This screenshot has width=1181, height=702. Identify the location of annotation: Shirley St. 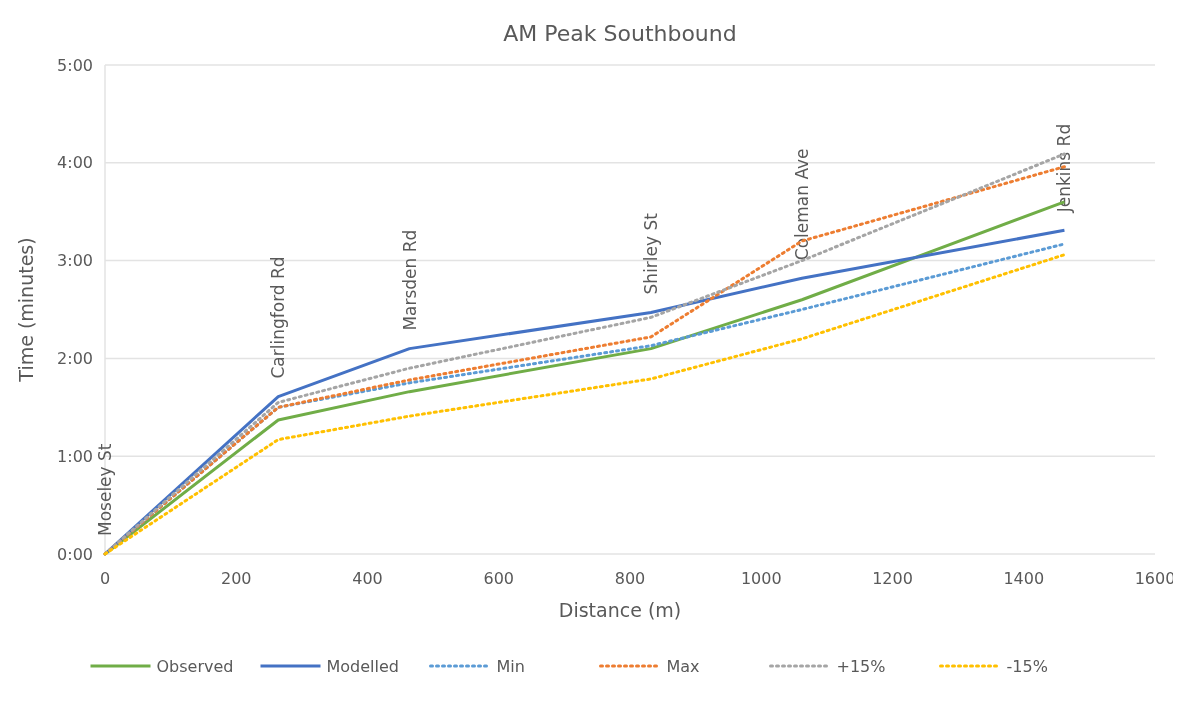
(651, 253).